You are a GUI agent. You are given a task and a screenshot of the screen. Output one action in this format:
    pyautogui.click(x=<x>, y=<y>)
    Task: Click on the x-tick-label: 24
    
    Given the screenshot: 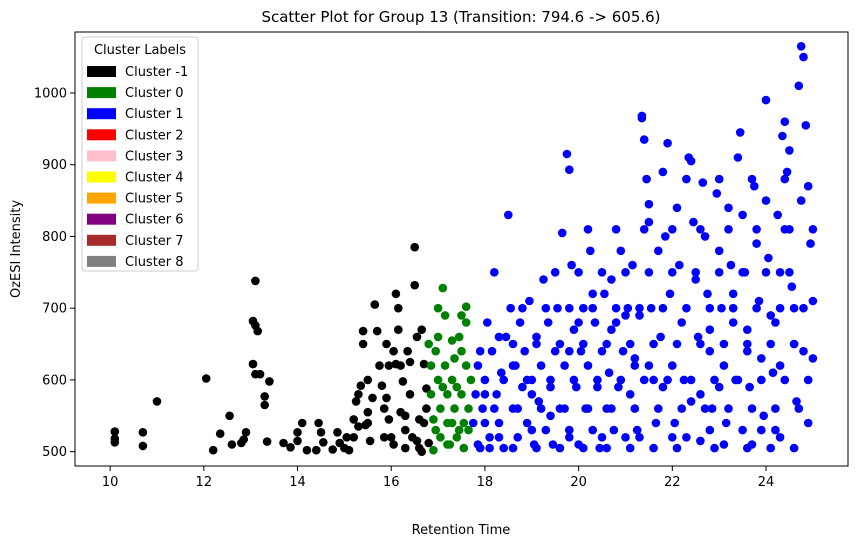 What is the action you would take?
    pyautogui.click(x=766, y=482)
    